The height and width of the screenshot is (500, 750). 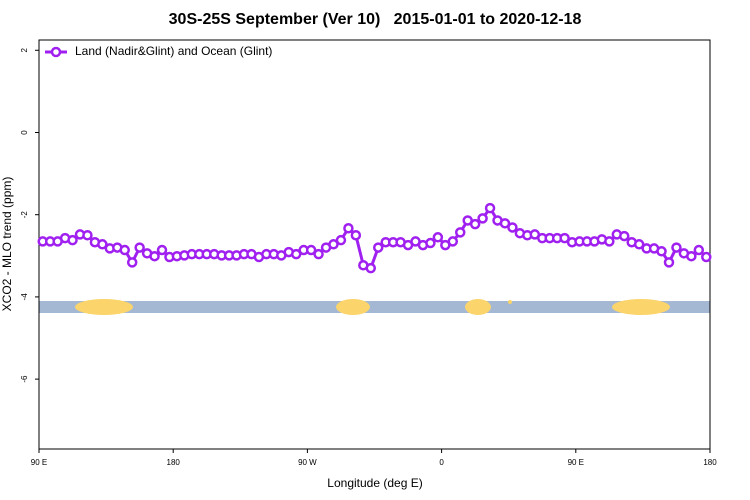 I want to click on y-axis-label: XCO2 - MLO trend (ppm), so click(x=7, y=244).